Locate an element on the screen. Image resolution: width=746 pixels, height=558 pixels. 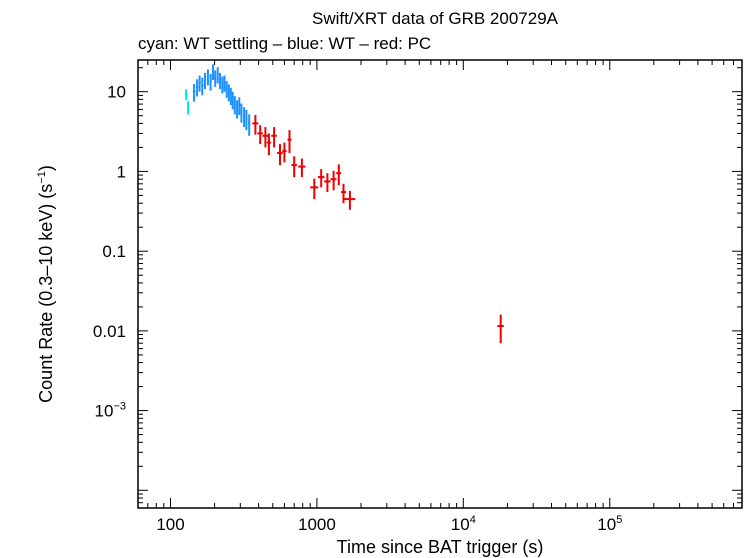
y-tick-label: 1 is located at coordinates (121, 171).